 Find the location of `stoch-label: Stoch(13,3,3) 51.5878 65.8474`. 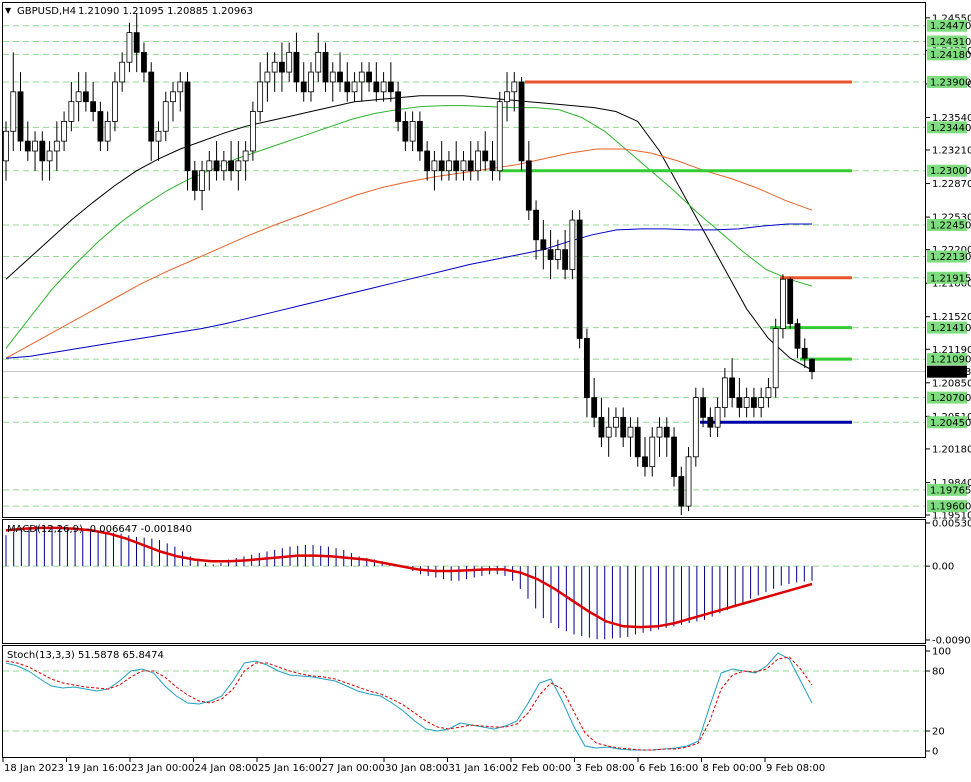

stoch-label: Stoch(13,3,3) 51.5878 65.8474 is located at coordinates (85, 655).